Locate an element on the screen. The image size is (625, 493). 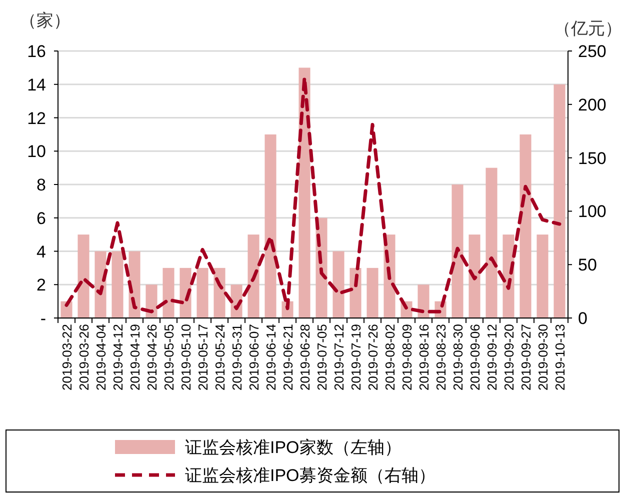
y2-tick-label: 50 is located at coordinates (587, 265).